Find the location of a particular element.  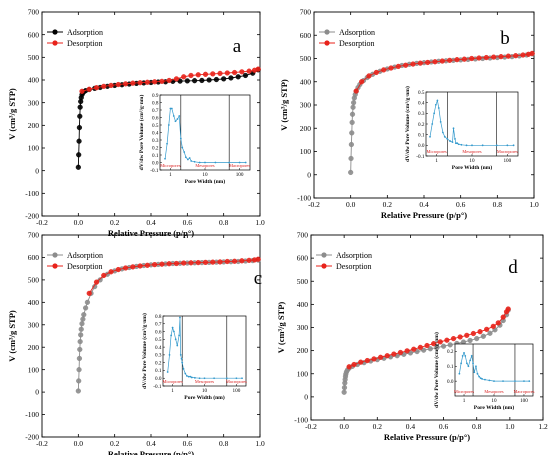

inset-y-tick-label: 0.5 is located at coordinates (158, 340).